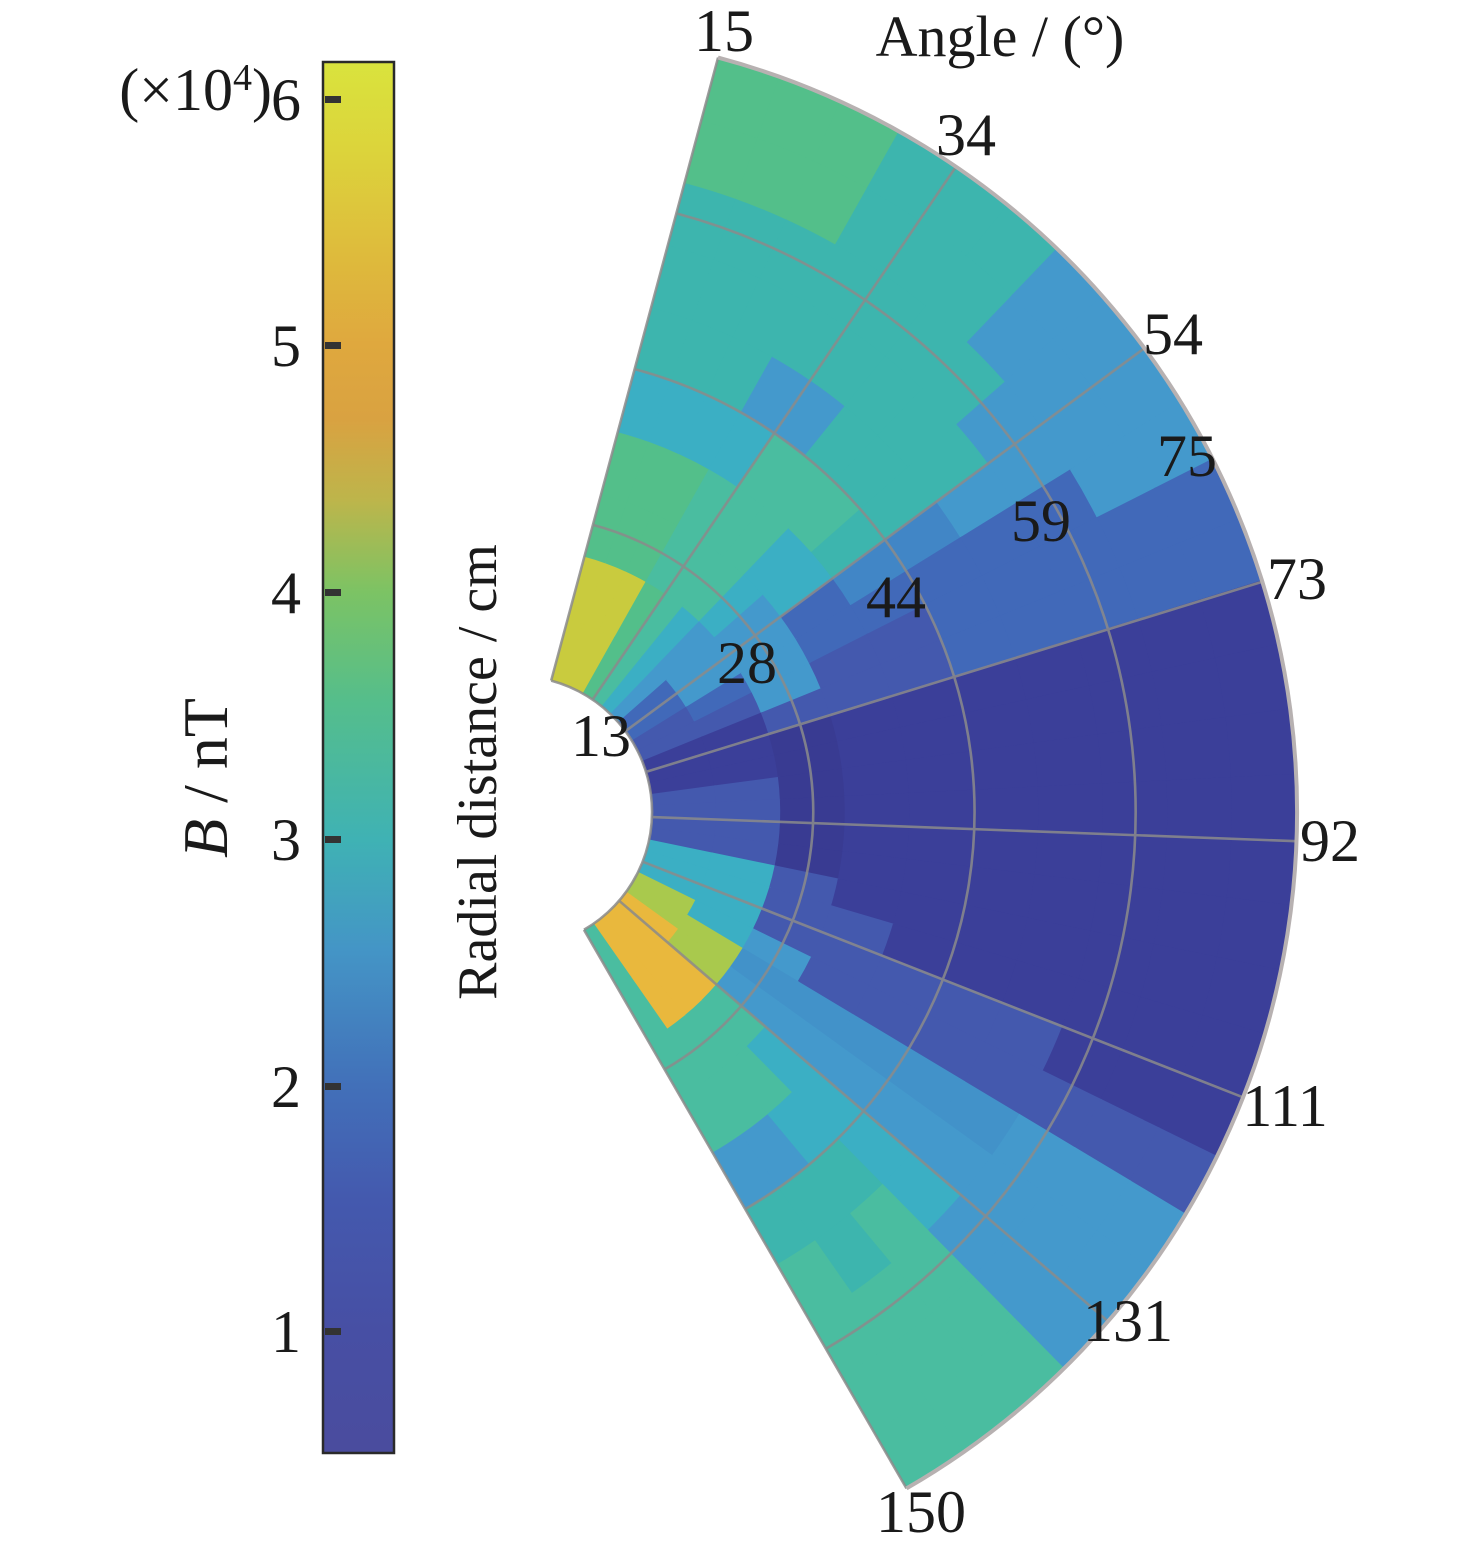 The image size is (1476, 1548). I want to click on svg-text: 1, so click(286, 1332).